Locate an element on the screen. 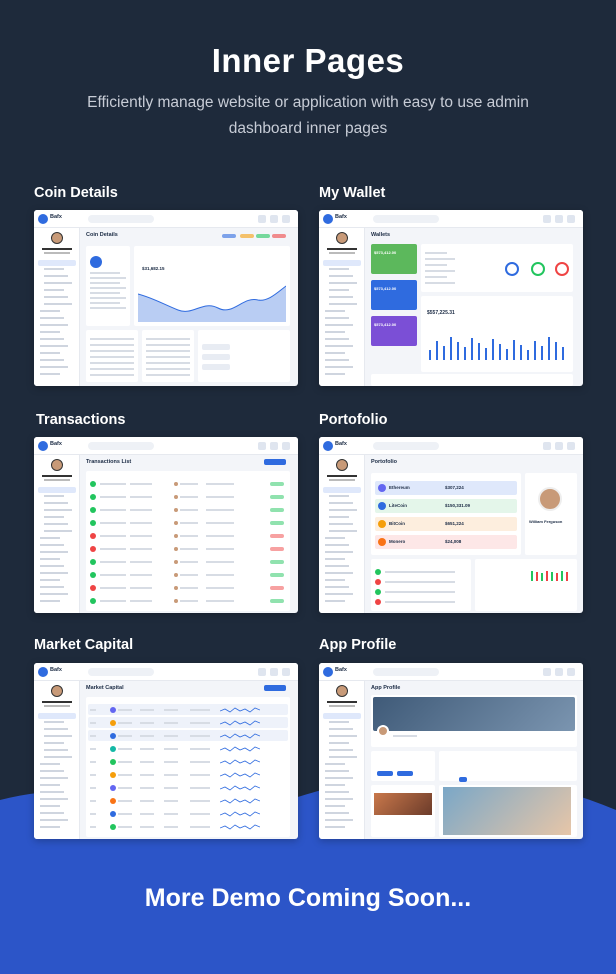  page-title: Inner Pages is located at coordinates (308, 60).